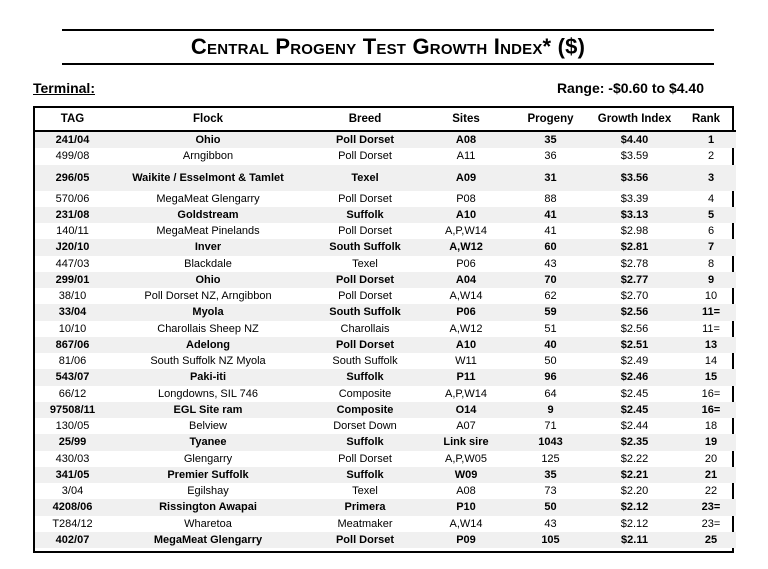 This screenshot has height=569, width=768. Describe the element at coordinates (550, 140) in the screenshot. I see `cell-progeny: 35` at that location.